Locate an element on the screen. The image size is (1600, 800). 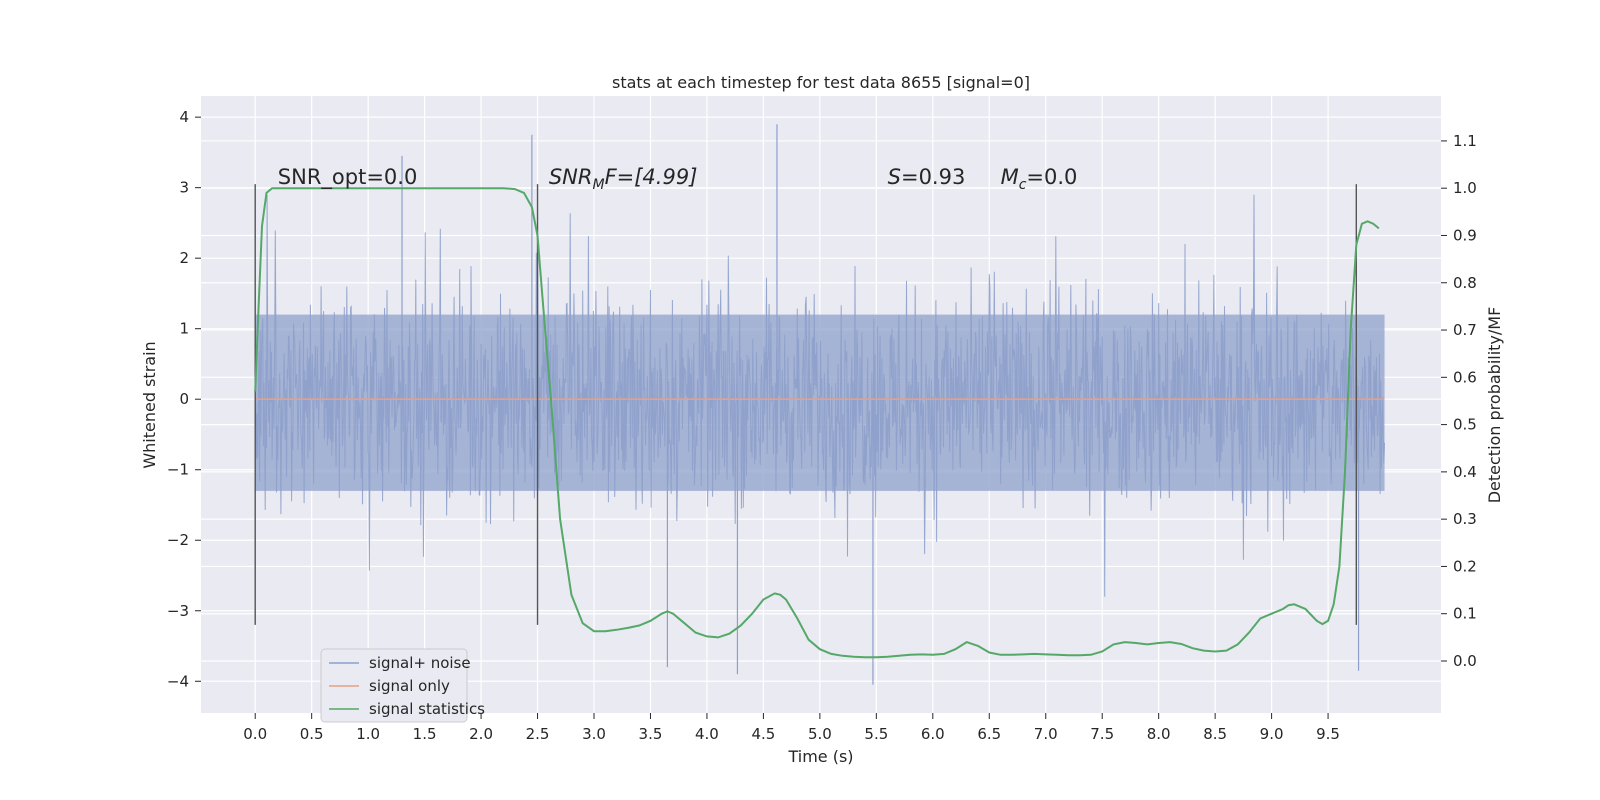
y-tick-label: 3 is located at coordinates (184, 188).